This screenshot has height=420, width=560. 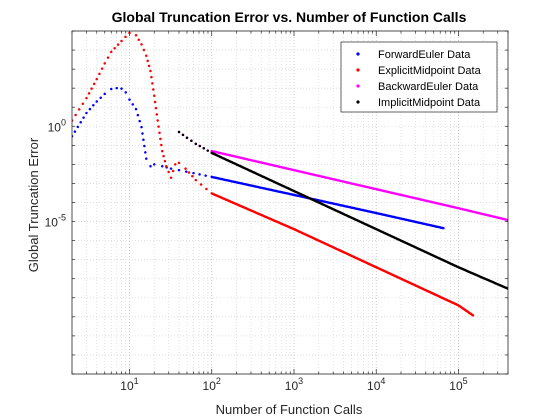 I want to click on legend-entry: ImplicitMidpoint Data, so click(x=429, y=103).